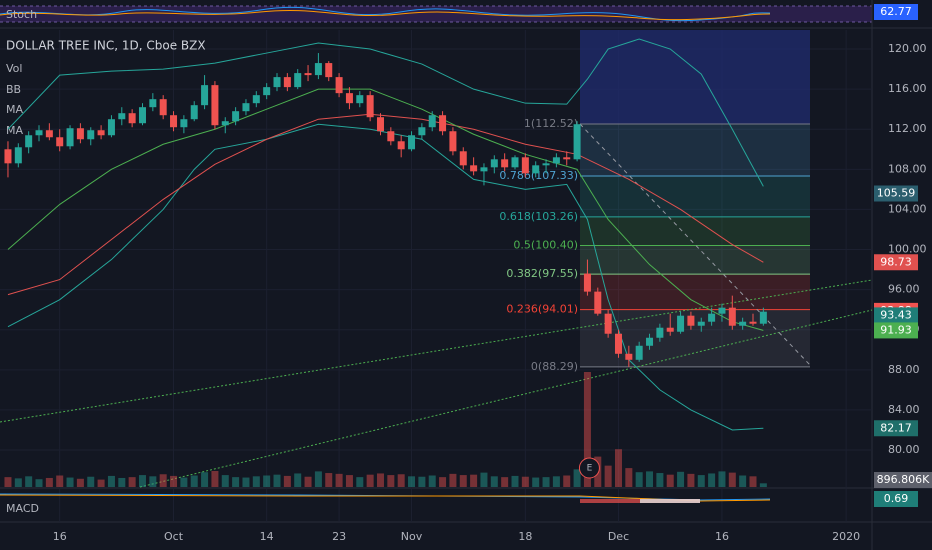 This screenshot has height=550, width=932. Describe the element at coordinates (267, 536) in the screenshot. I see `x-tick-label: 14` at that location.